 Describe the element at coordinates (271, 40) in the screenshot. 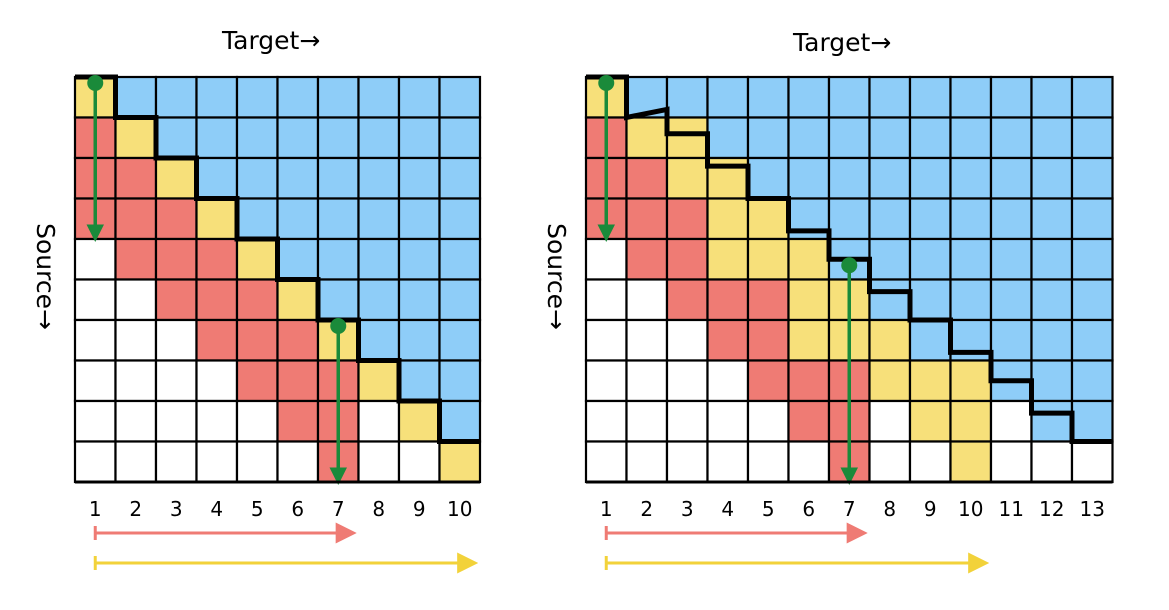

I see `panel-1-title: Target→` at that location.